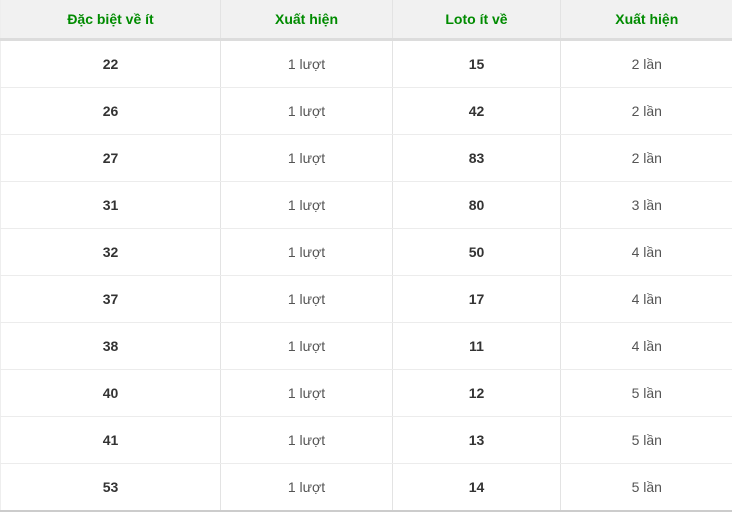 This screenshot has width=732, height=519. I want to click on loto-number-cell: 15, so click(476, 63).